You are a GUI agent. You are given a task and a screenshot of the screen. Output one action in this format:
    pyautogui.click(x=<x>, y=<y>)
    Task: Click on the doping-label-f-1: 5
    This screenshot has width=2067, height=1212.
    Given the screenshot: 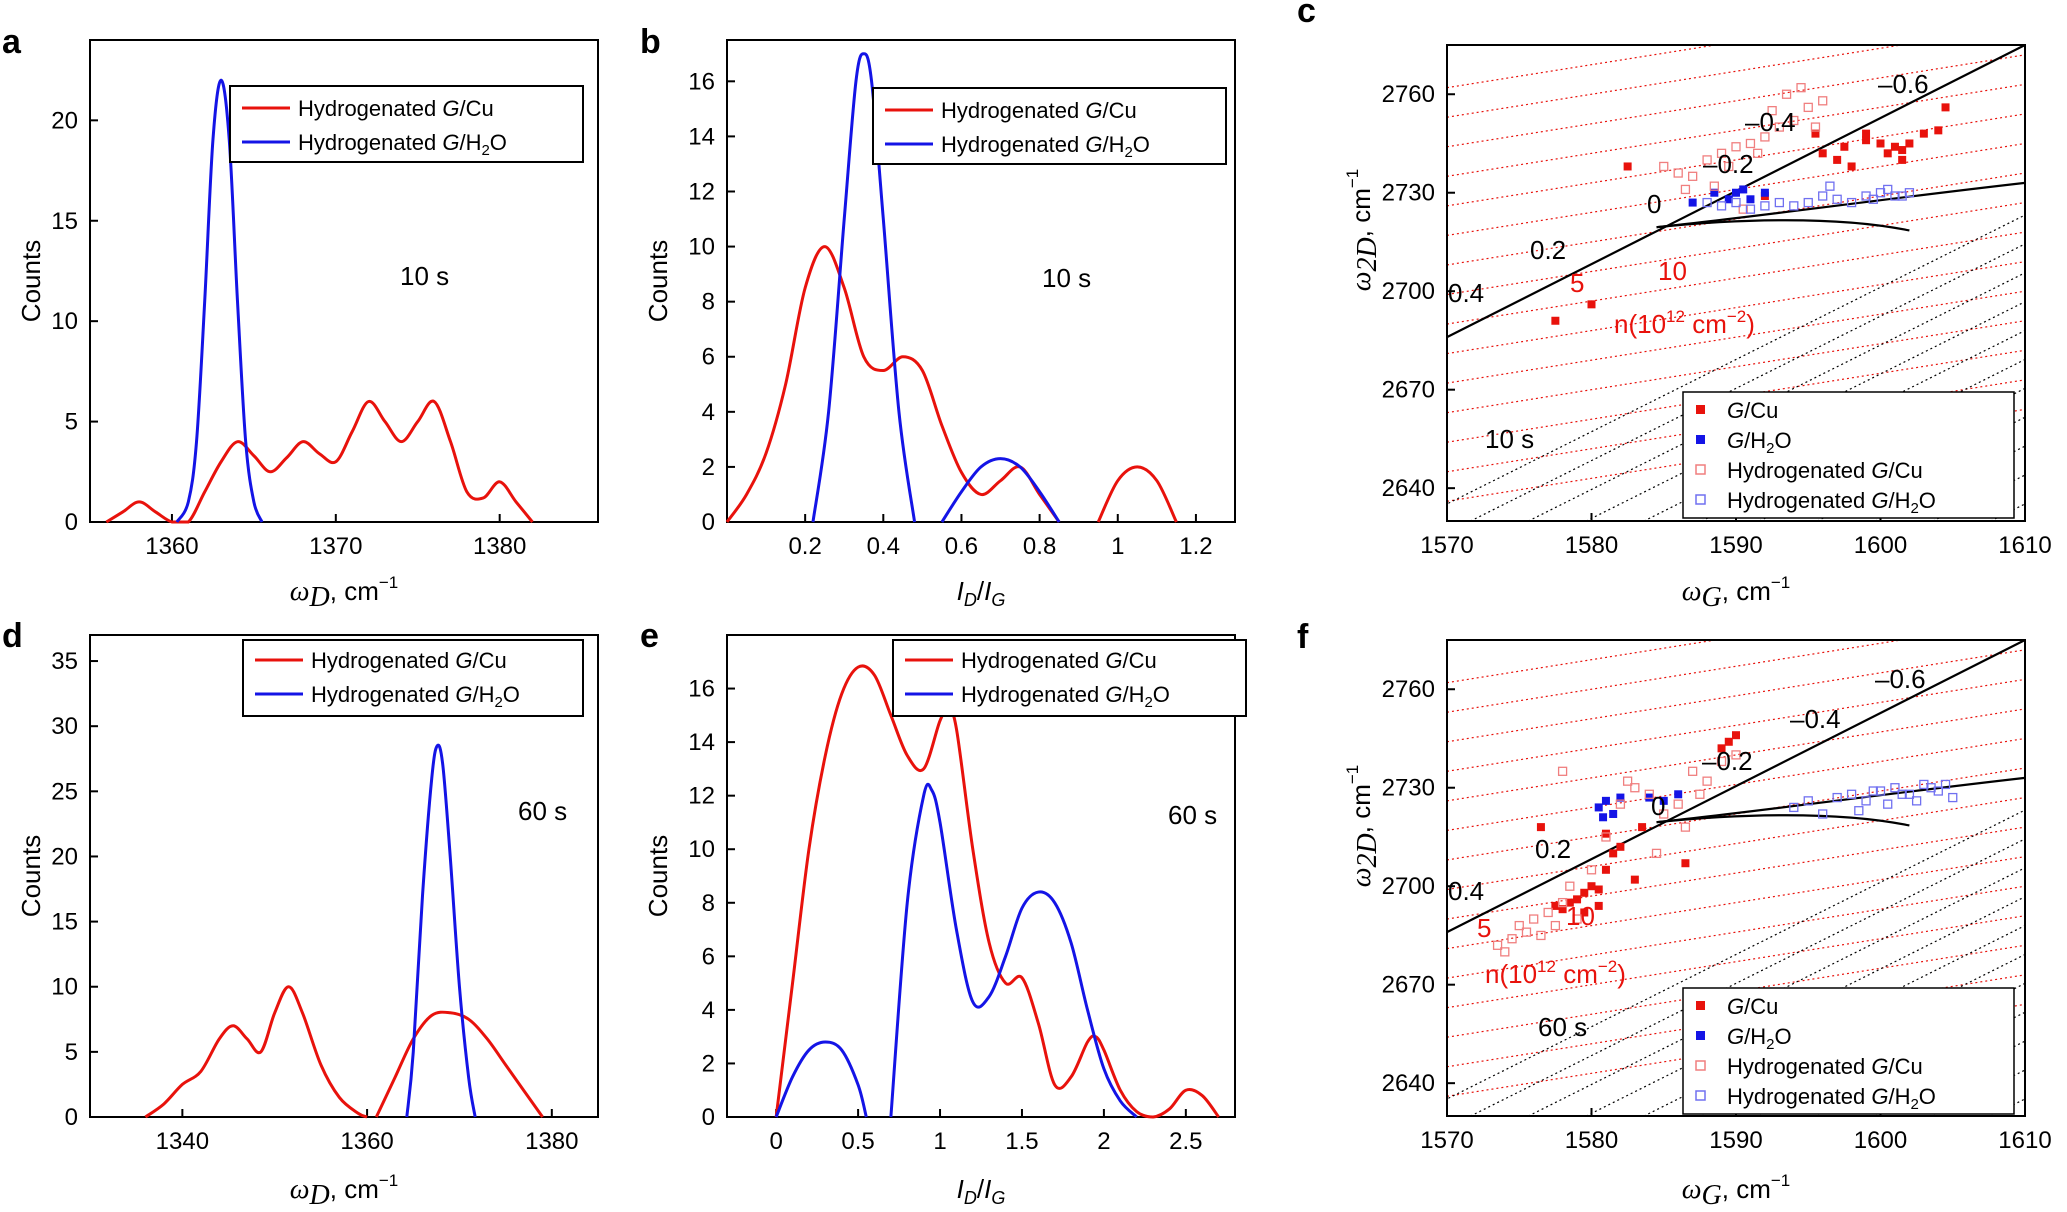 What is the action you would take?
    pyautogui.click(x=1484, y=928)
    